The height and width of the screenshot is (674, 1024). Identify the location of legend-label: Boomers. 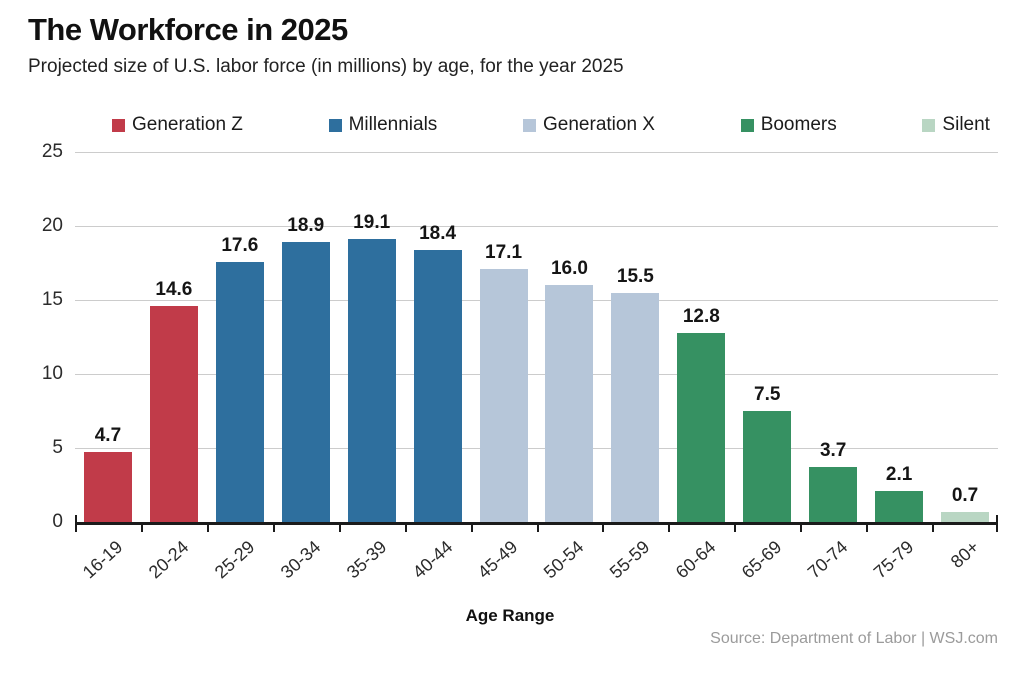
(798, 124).